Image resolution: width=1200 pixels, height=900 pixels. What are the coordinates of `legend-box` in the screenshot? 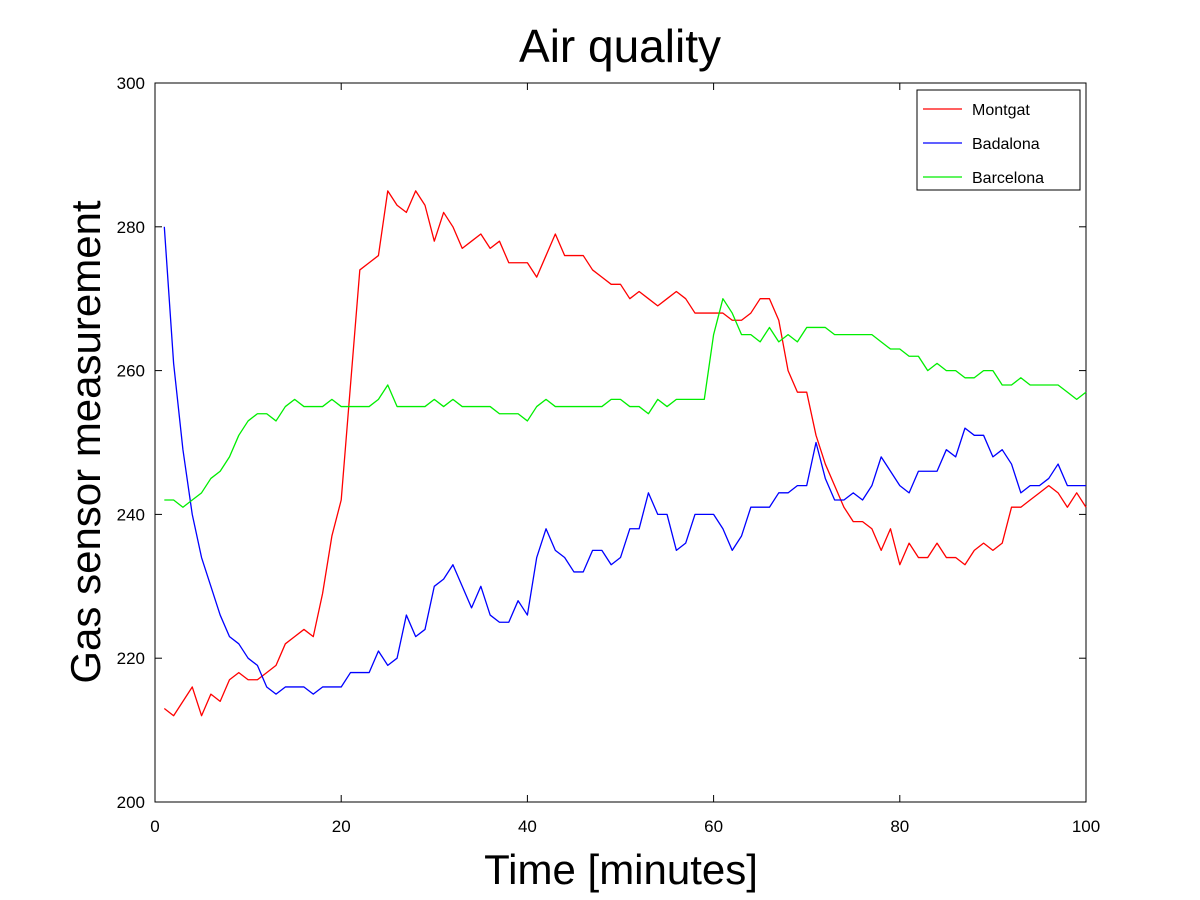 It's located at (998, 140).